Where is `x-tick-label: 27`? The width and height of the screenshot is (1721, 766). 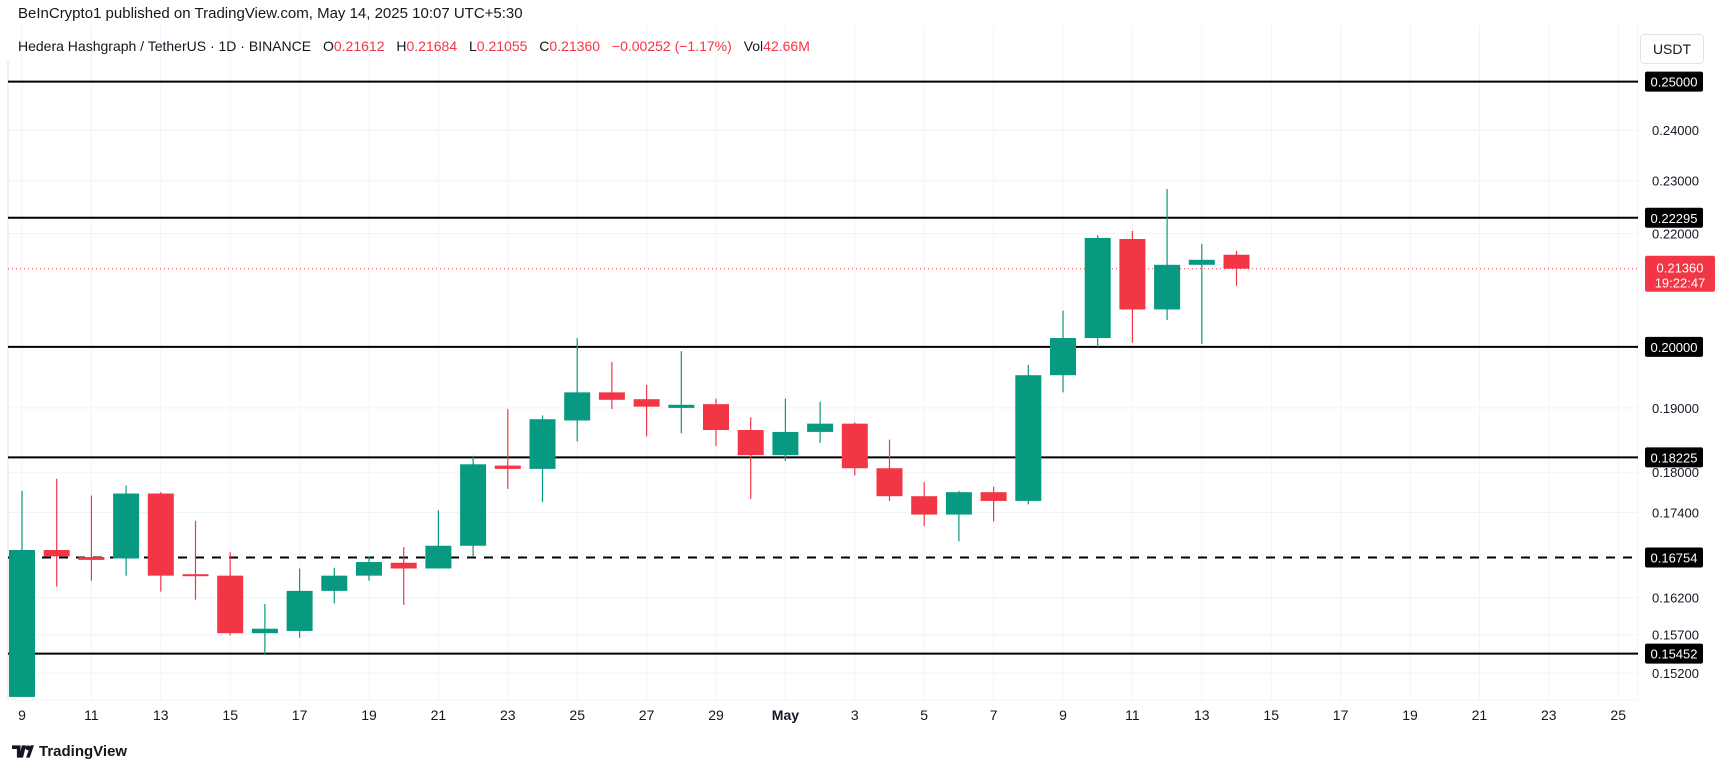 x-tick-label: 27 is located at coordinates (647, 715).